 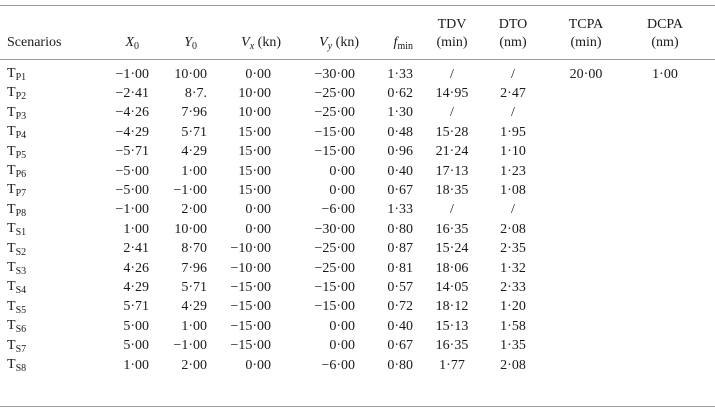 I want to click on cell-fmin: 0·72, so click(x=400, y=307).